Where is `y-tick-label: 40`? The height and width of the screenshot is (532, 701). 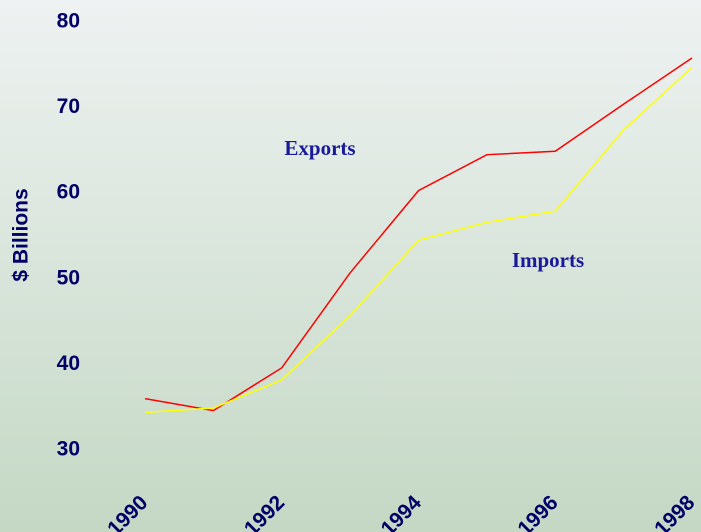 y-tick-label: 40 is located at coordinates (68, 363).